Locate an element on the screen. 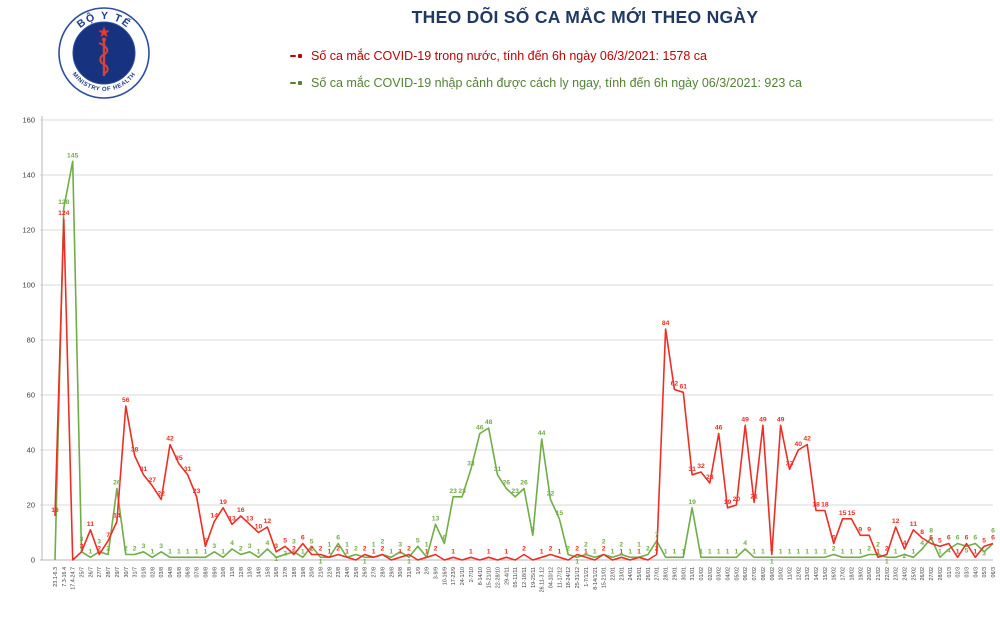 This screenshot has height=626, width=1000. svg-text: 15 is located at coordinates (852, 513).